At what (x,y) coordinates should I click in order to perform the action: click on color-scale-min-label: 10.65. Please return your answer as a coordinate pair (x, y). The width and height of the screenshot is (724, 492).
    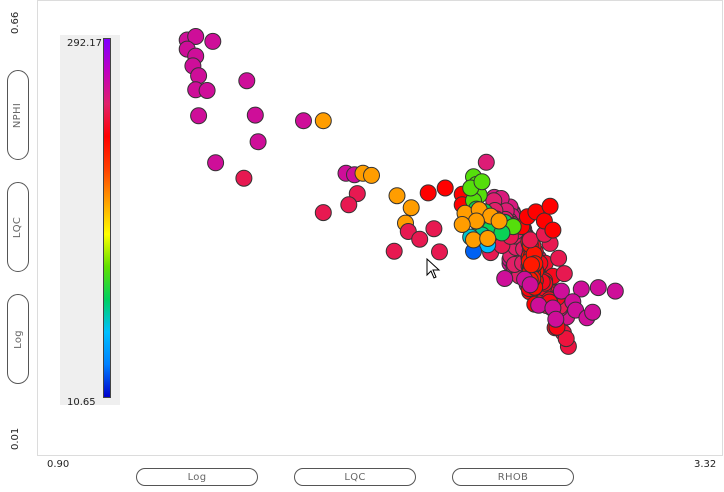
    Looking at the image, I should click on (81, 402).